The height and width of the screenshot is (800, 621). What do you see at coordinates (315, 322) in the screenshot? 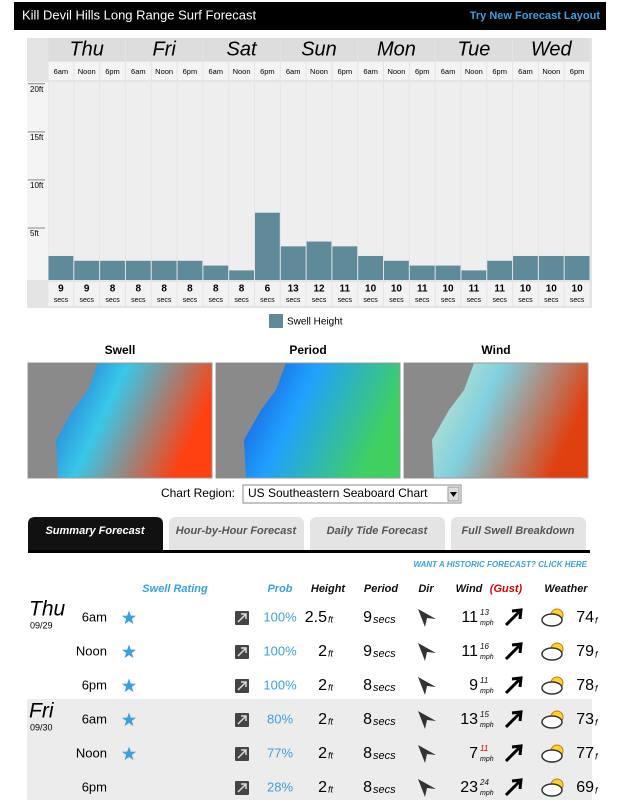
I see `legend-label: Swell Height` at bounding box center [315, 322].